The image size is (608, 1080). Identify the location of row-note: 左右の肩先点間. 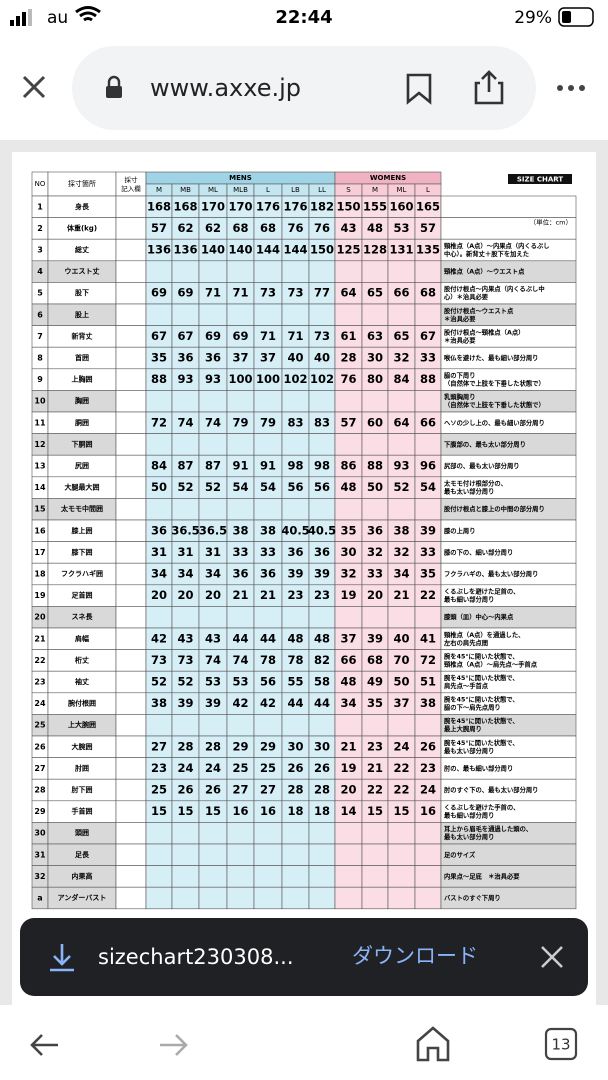
(466, 642).